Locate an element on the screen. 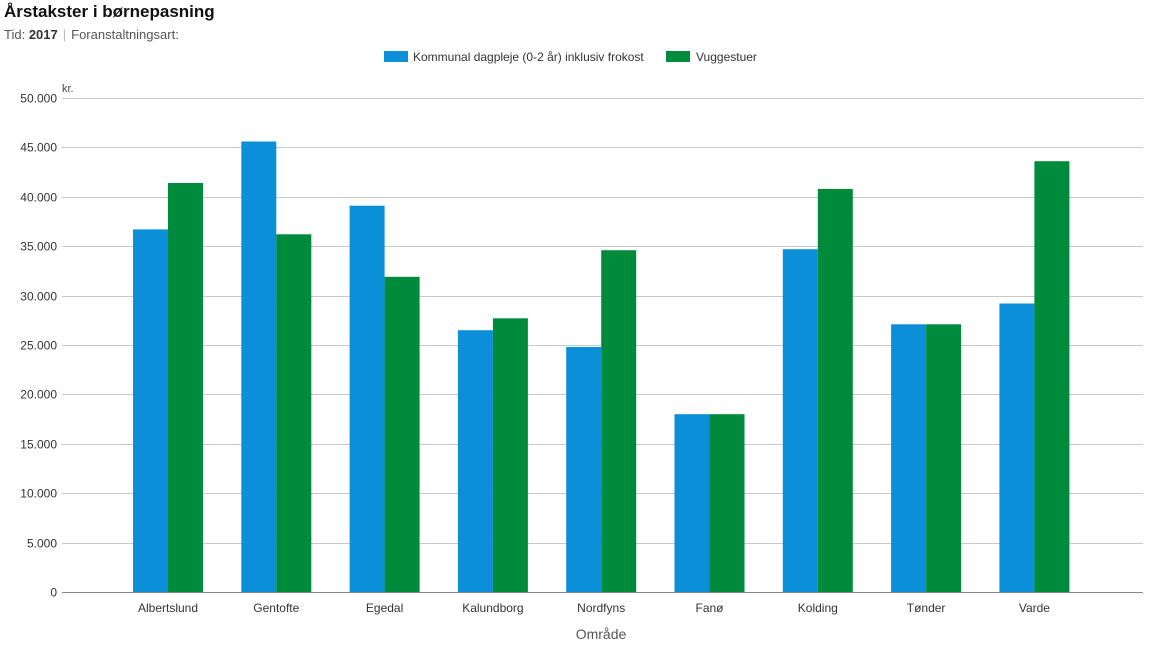  x-category-label: Albertslund is located at coordinates (168, 608).